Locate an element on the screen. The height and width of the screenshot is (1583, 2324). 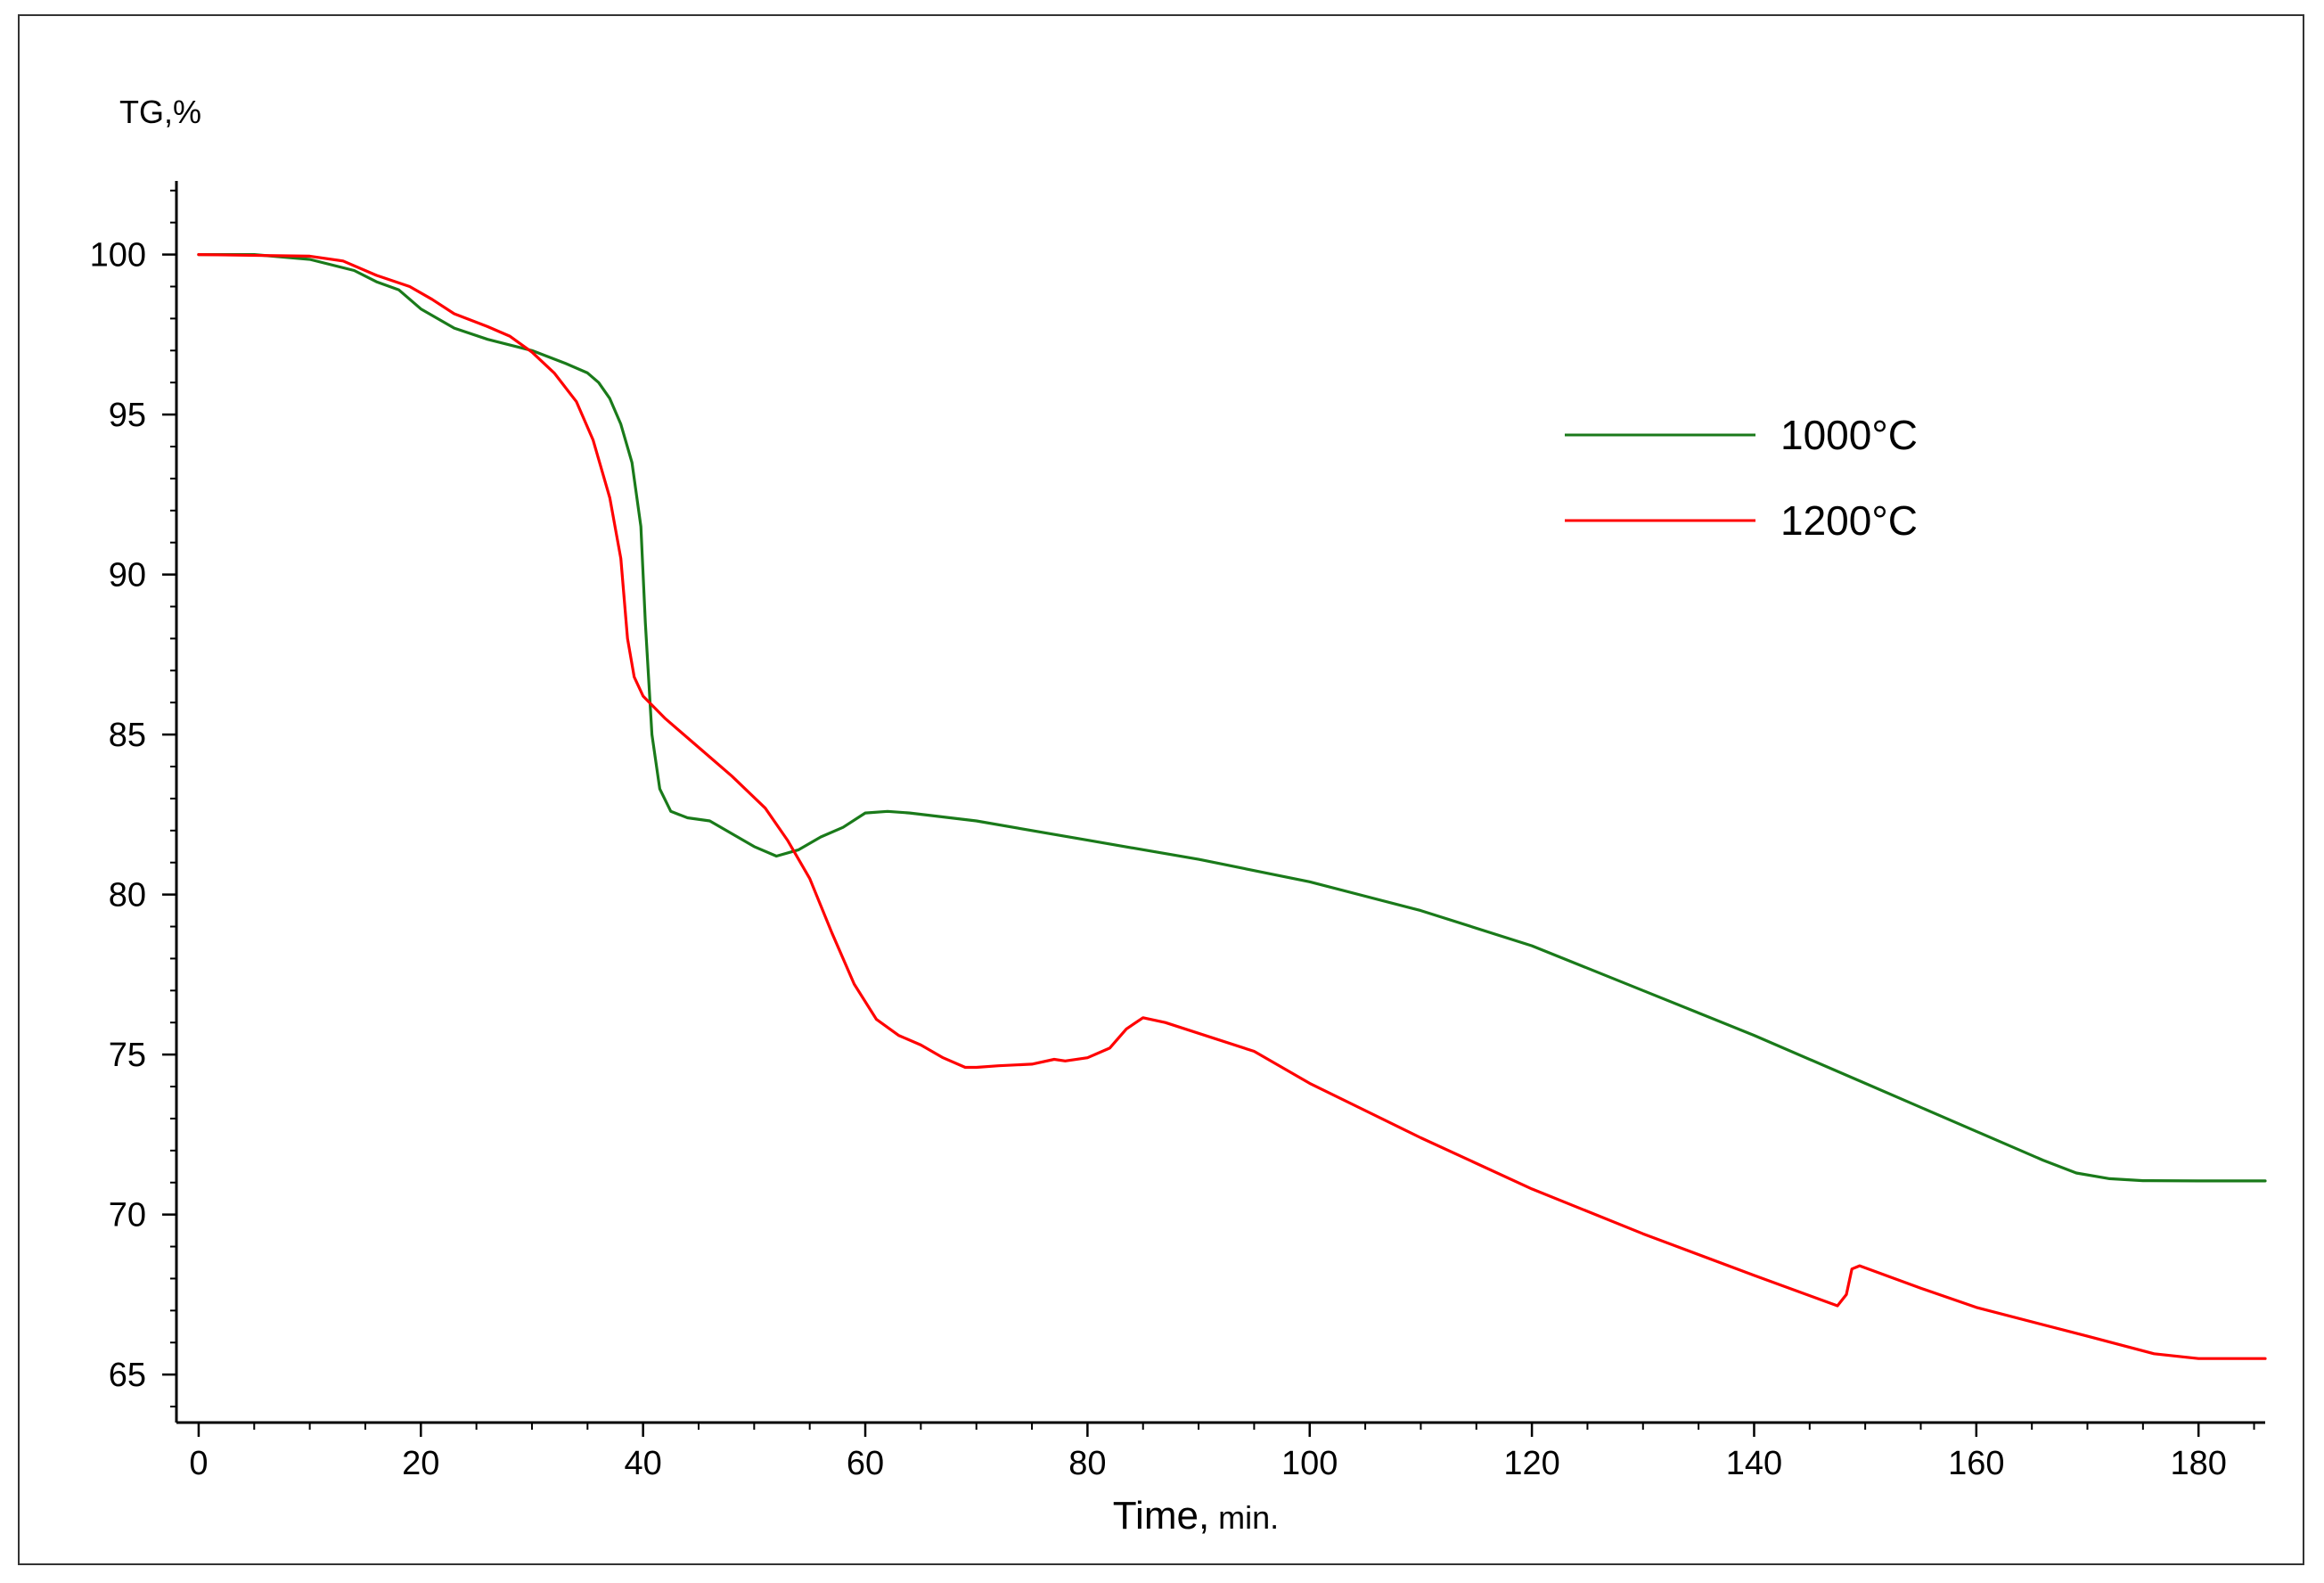
x-tick-label: 160 is located at coordinates (1976, 1463).